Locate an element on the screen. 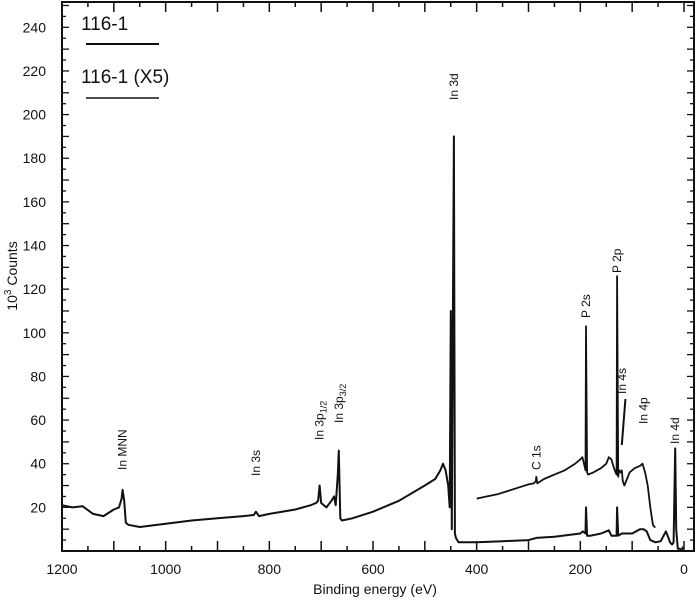 The height and width of the screenshot is (601, 700). peak-label: In 3p1/2 is located at coordinates (321, 420).